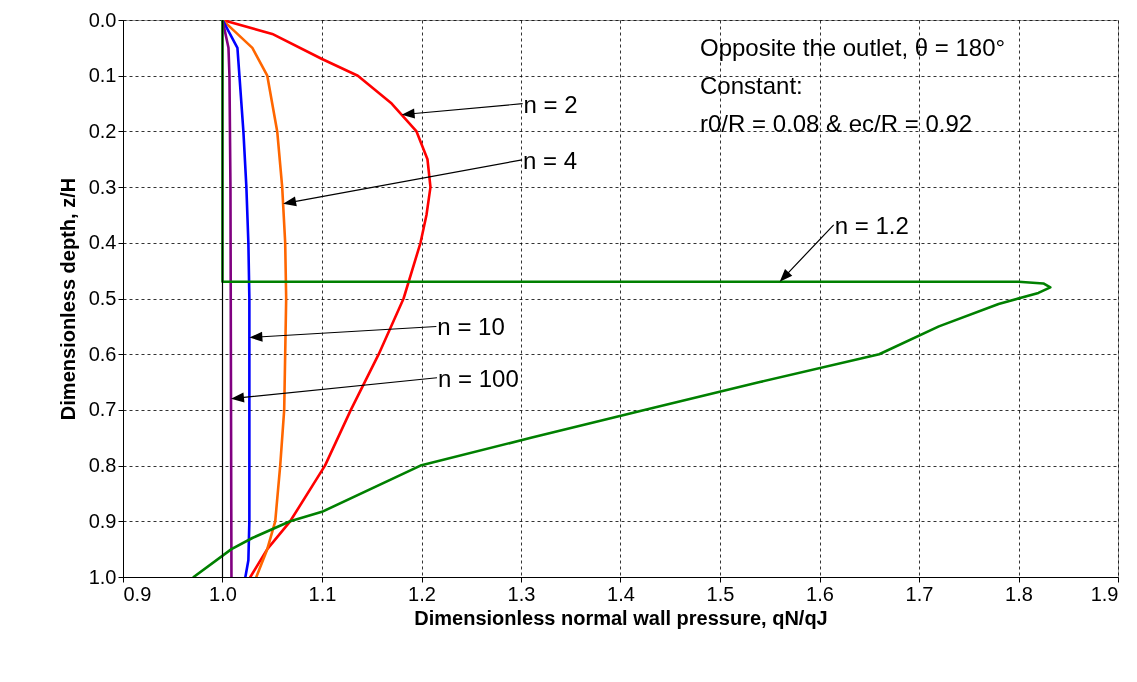 The image size is (1137, 682). Describe the element at coordinates (478, 378) in the screenshot. I see `annotation: n = 100` at that location.